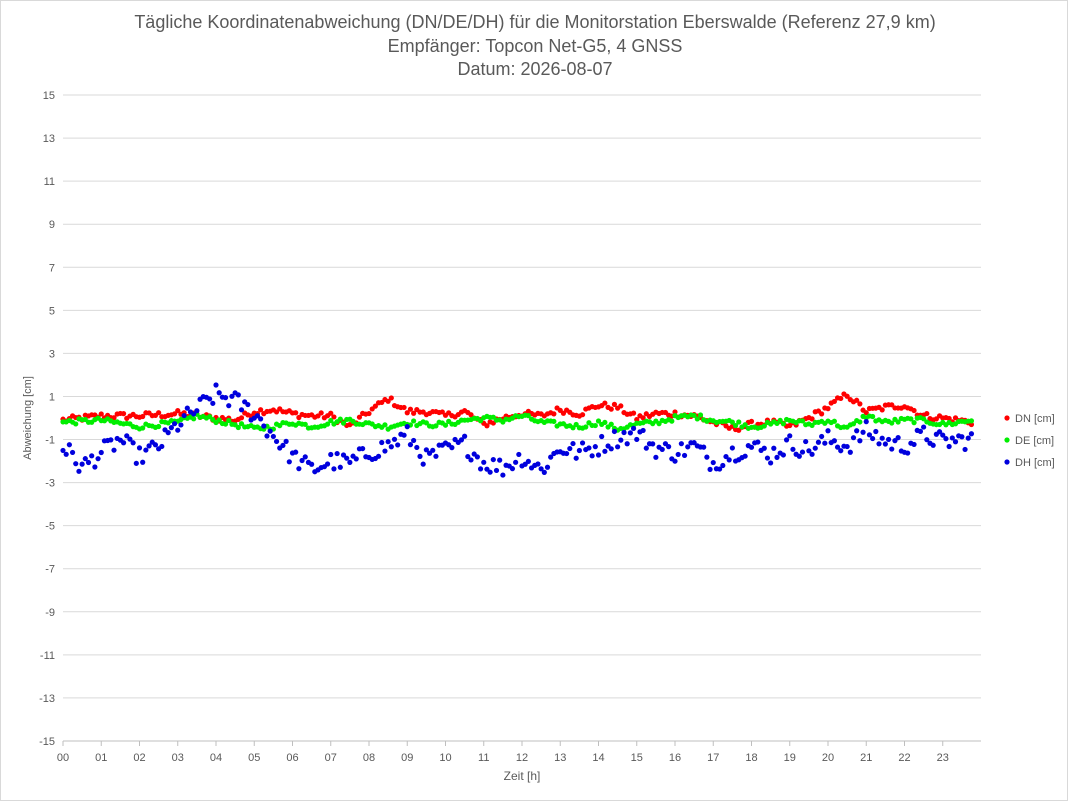 This screenshot has height=801, width=1068. Describe the element at coordinates (560, 758) in the screenshot. I see `x-tick-label: 13` at that location.